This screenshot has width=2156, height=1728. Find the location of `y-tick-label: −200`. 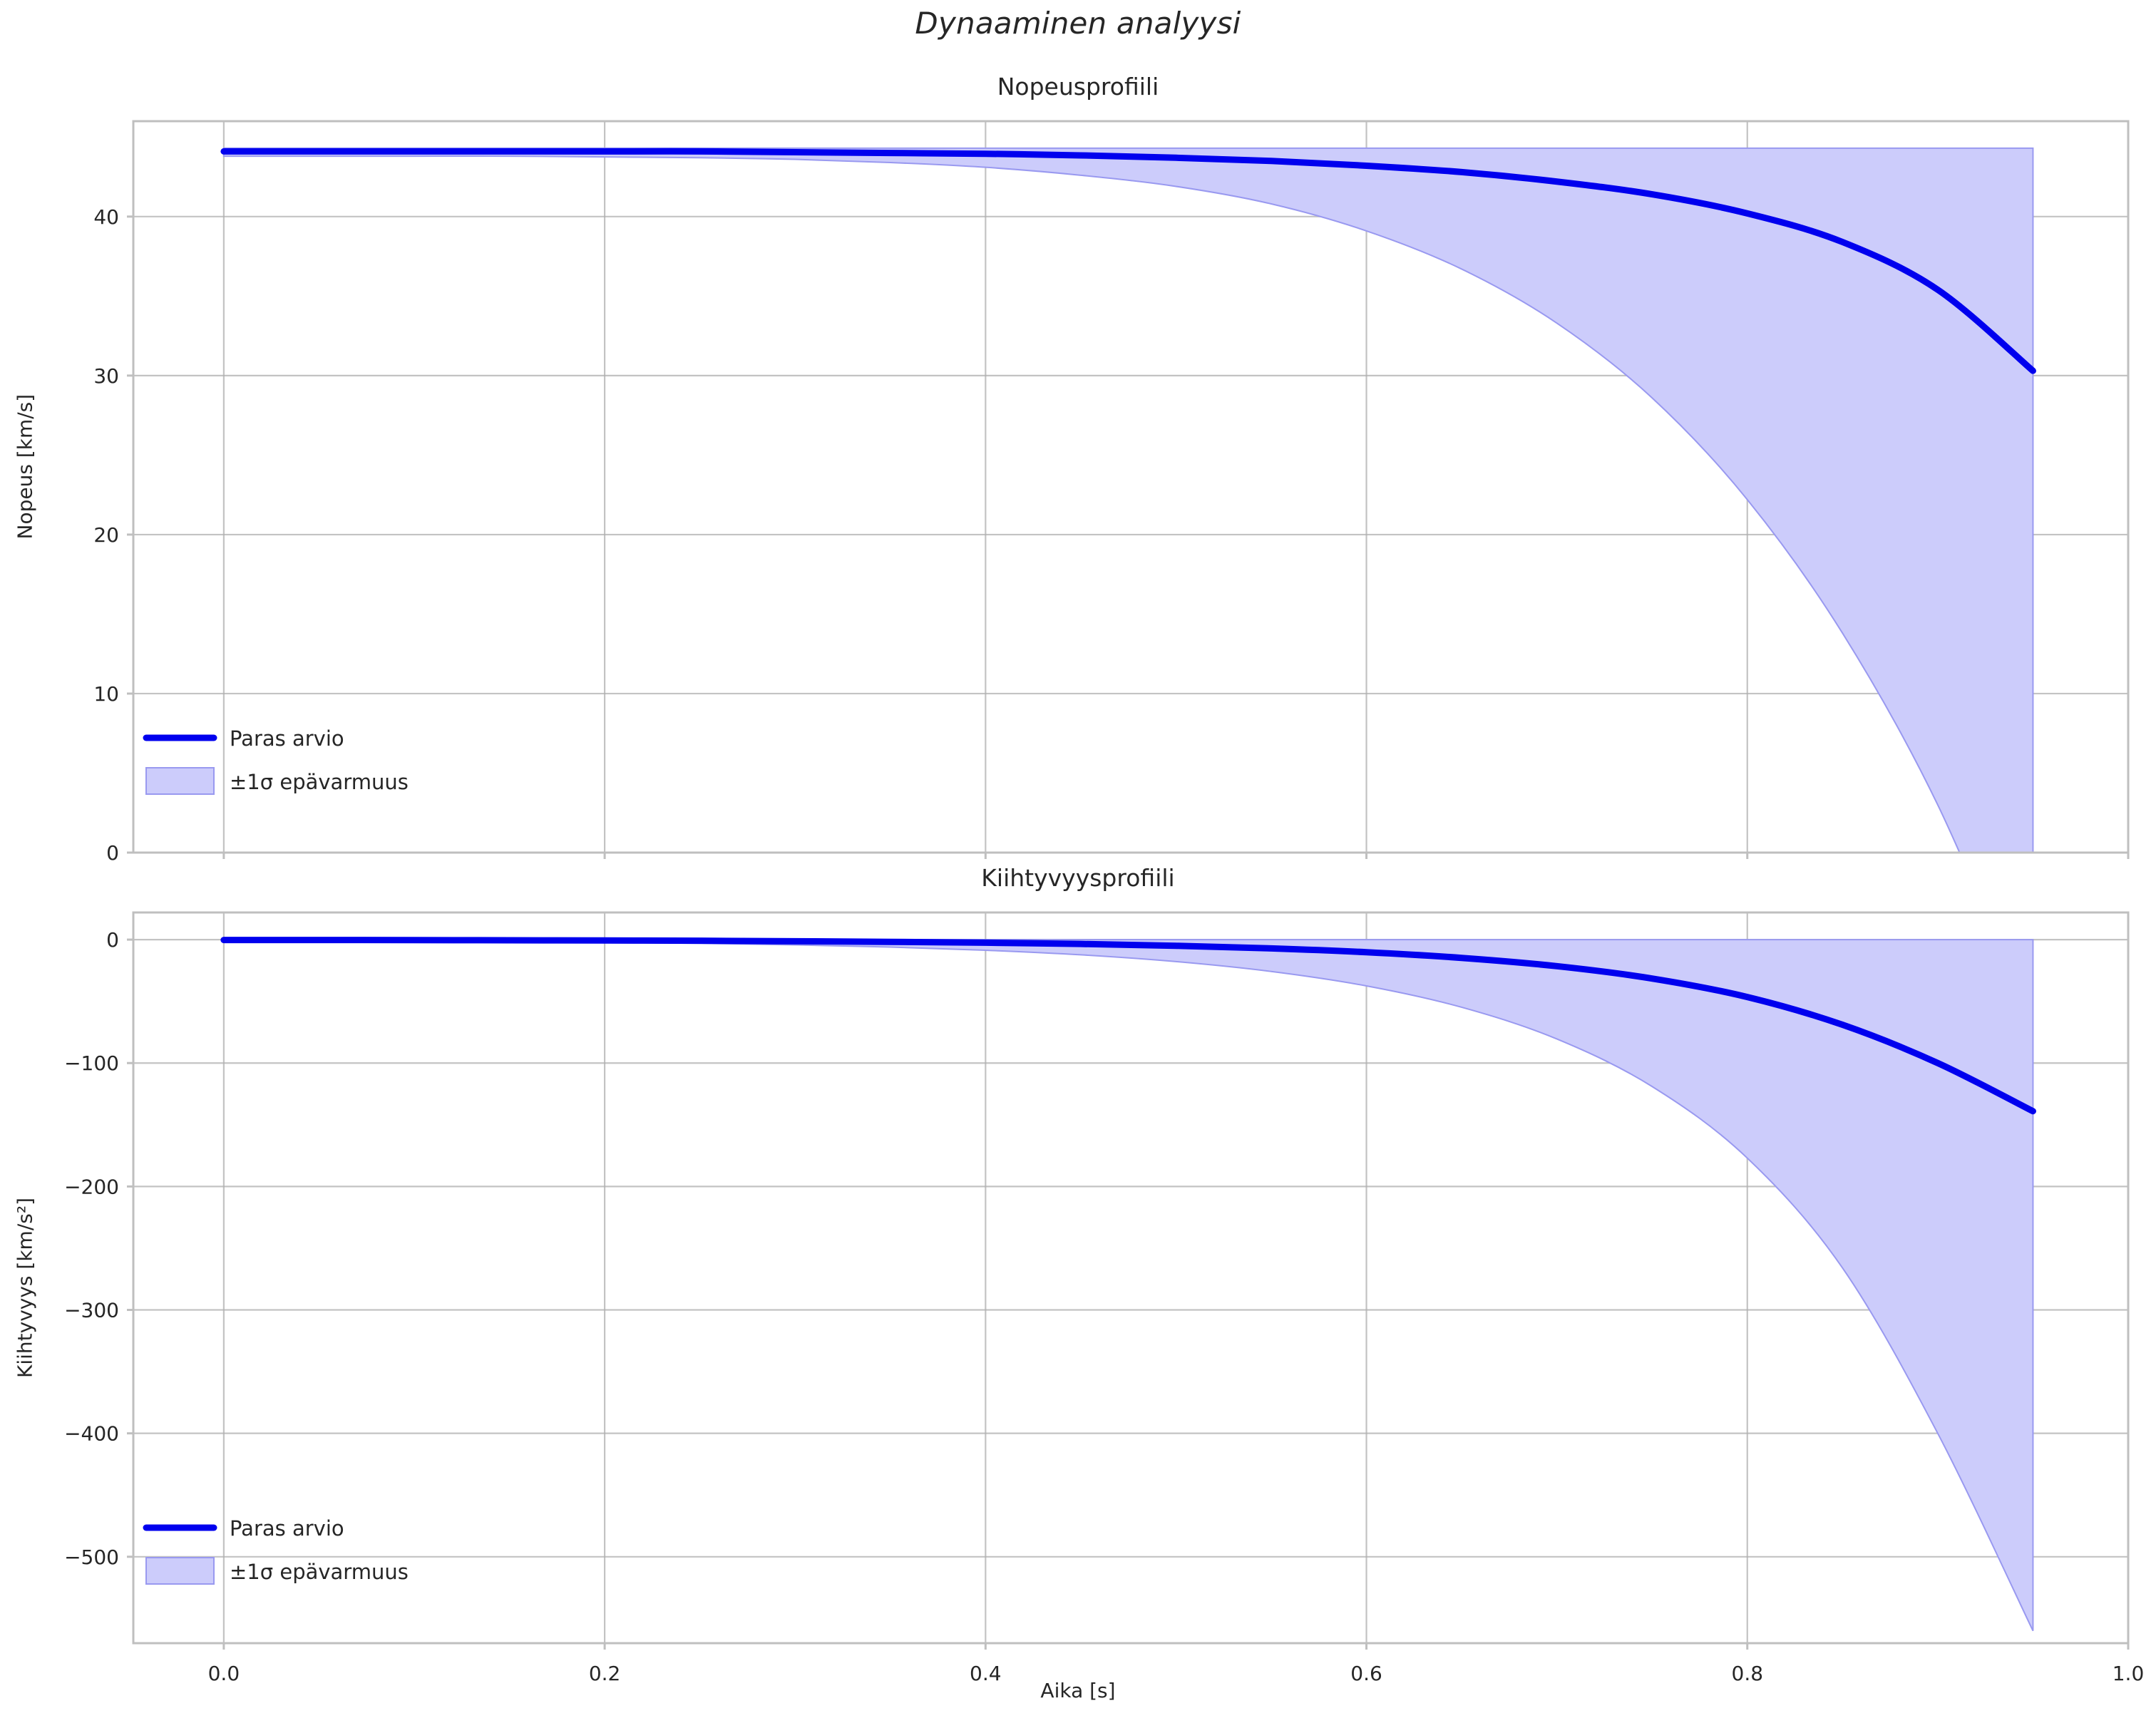

y-tick-label: −200 is located at coordinates (91, 1186).